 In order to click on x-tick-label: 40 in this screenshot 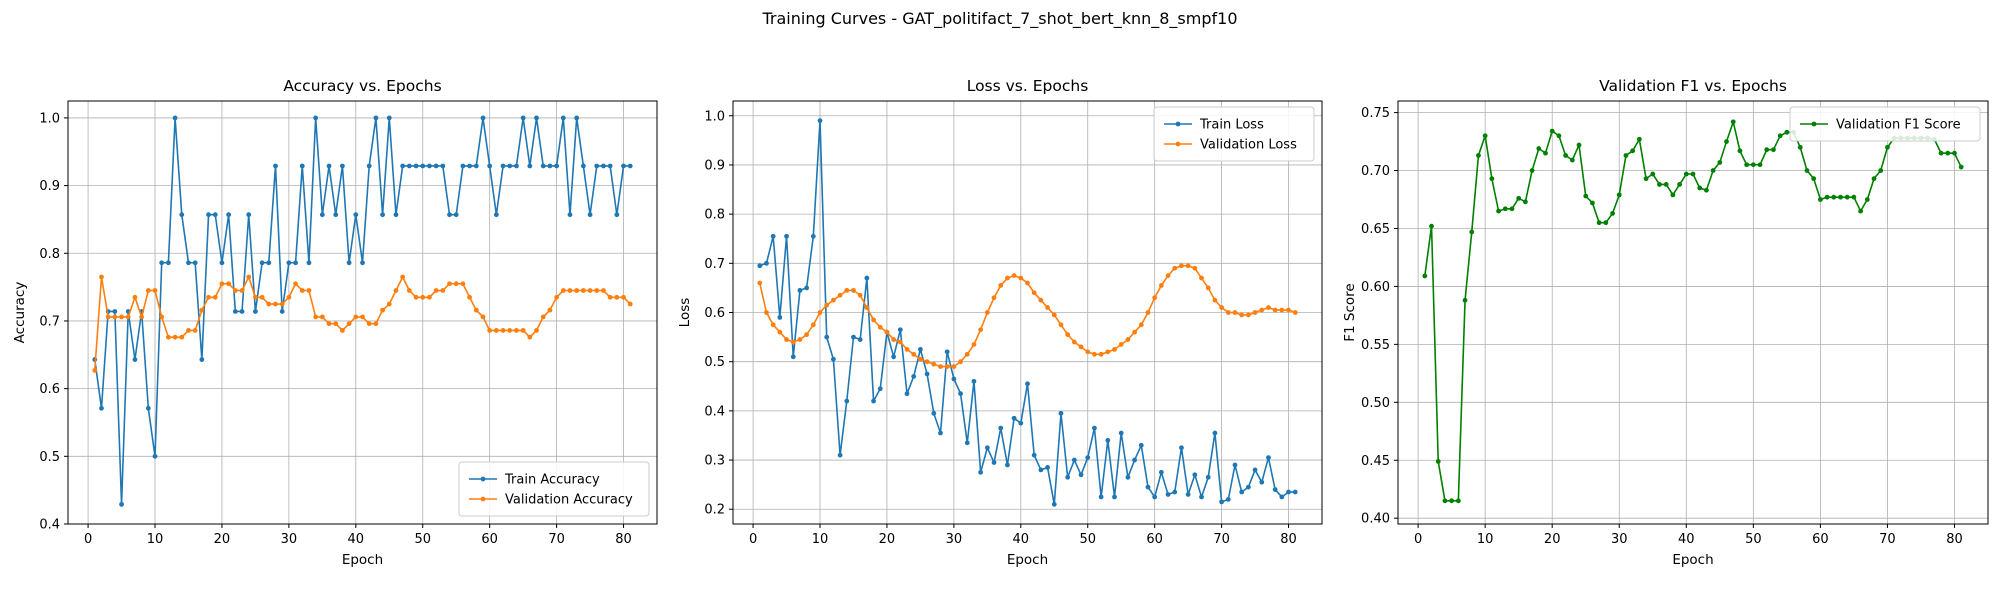, I will do `click(1686, 539)`.